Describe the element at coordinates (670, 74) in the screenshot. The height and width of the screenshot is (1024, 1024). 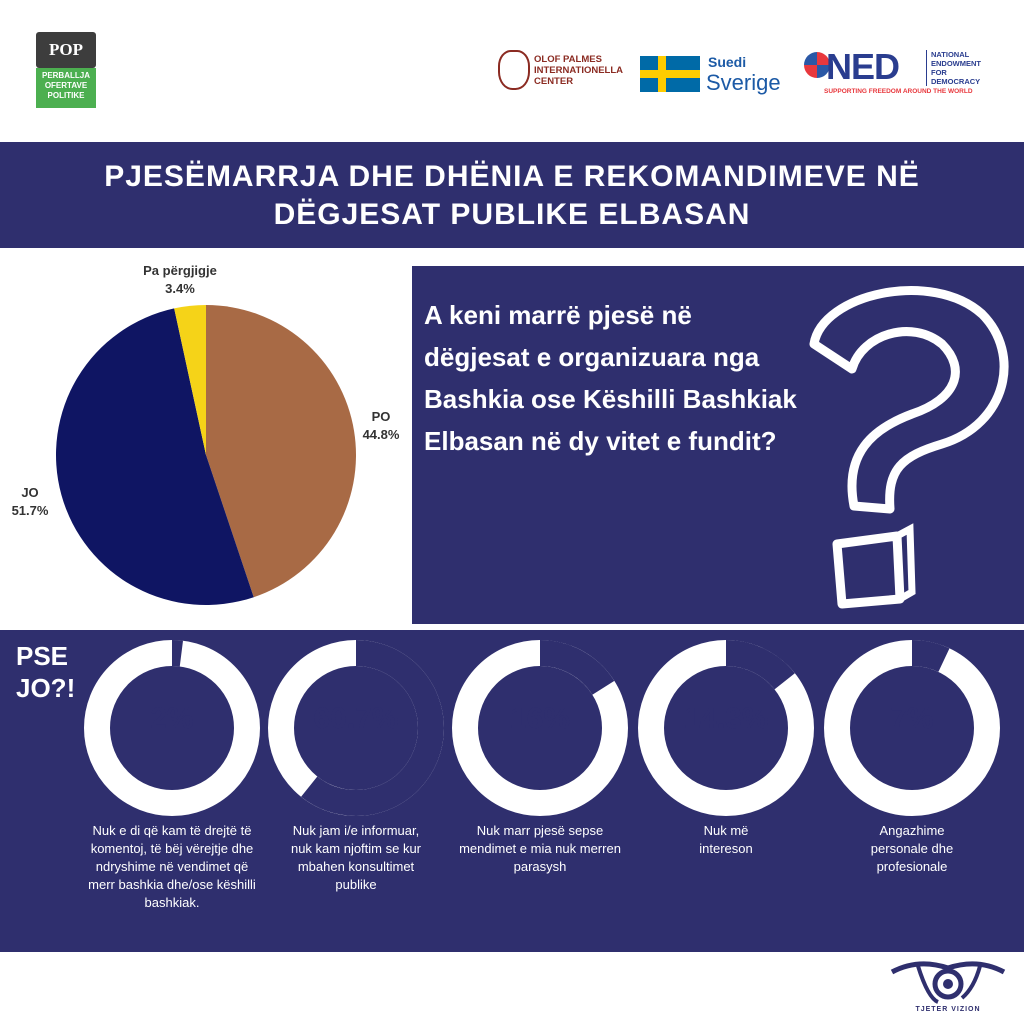
I see `swedish-flag-icon` at that location.